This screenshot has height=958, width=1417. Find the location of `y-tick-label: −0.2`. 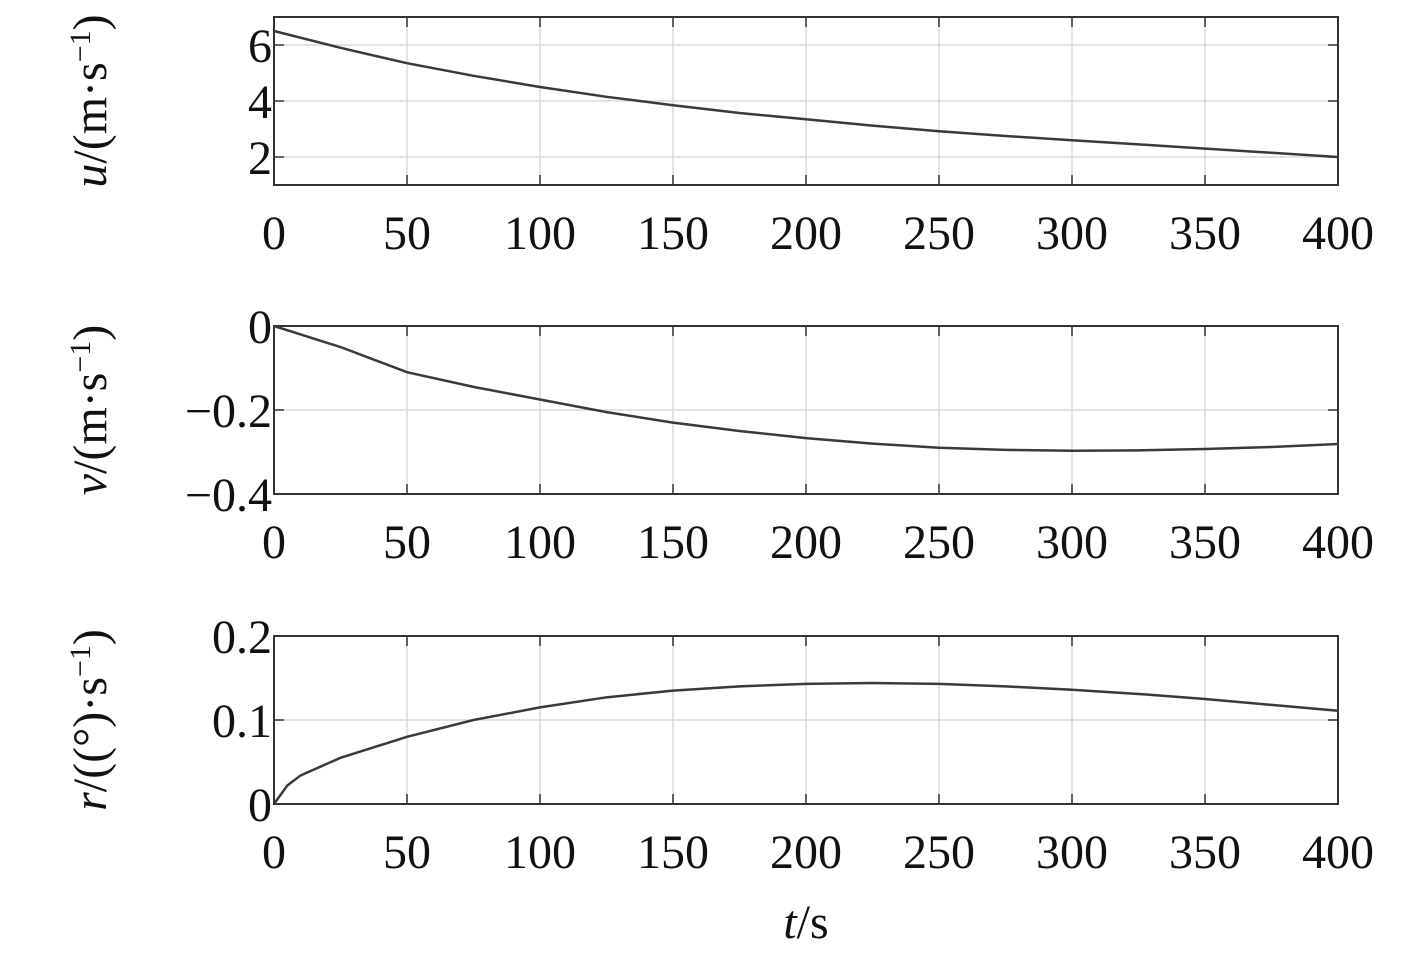

y-tick-label: −0.2 is located at coordinates (228, 411).